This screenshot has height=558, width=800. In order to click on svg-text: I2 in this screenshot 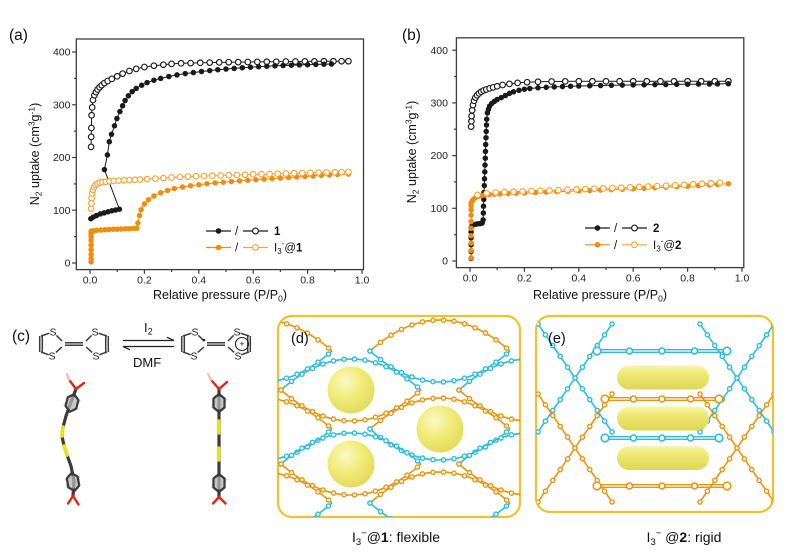, I will do `click(148, 328)`.